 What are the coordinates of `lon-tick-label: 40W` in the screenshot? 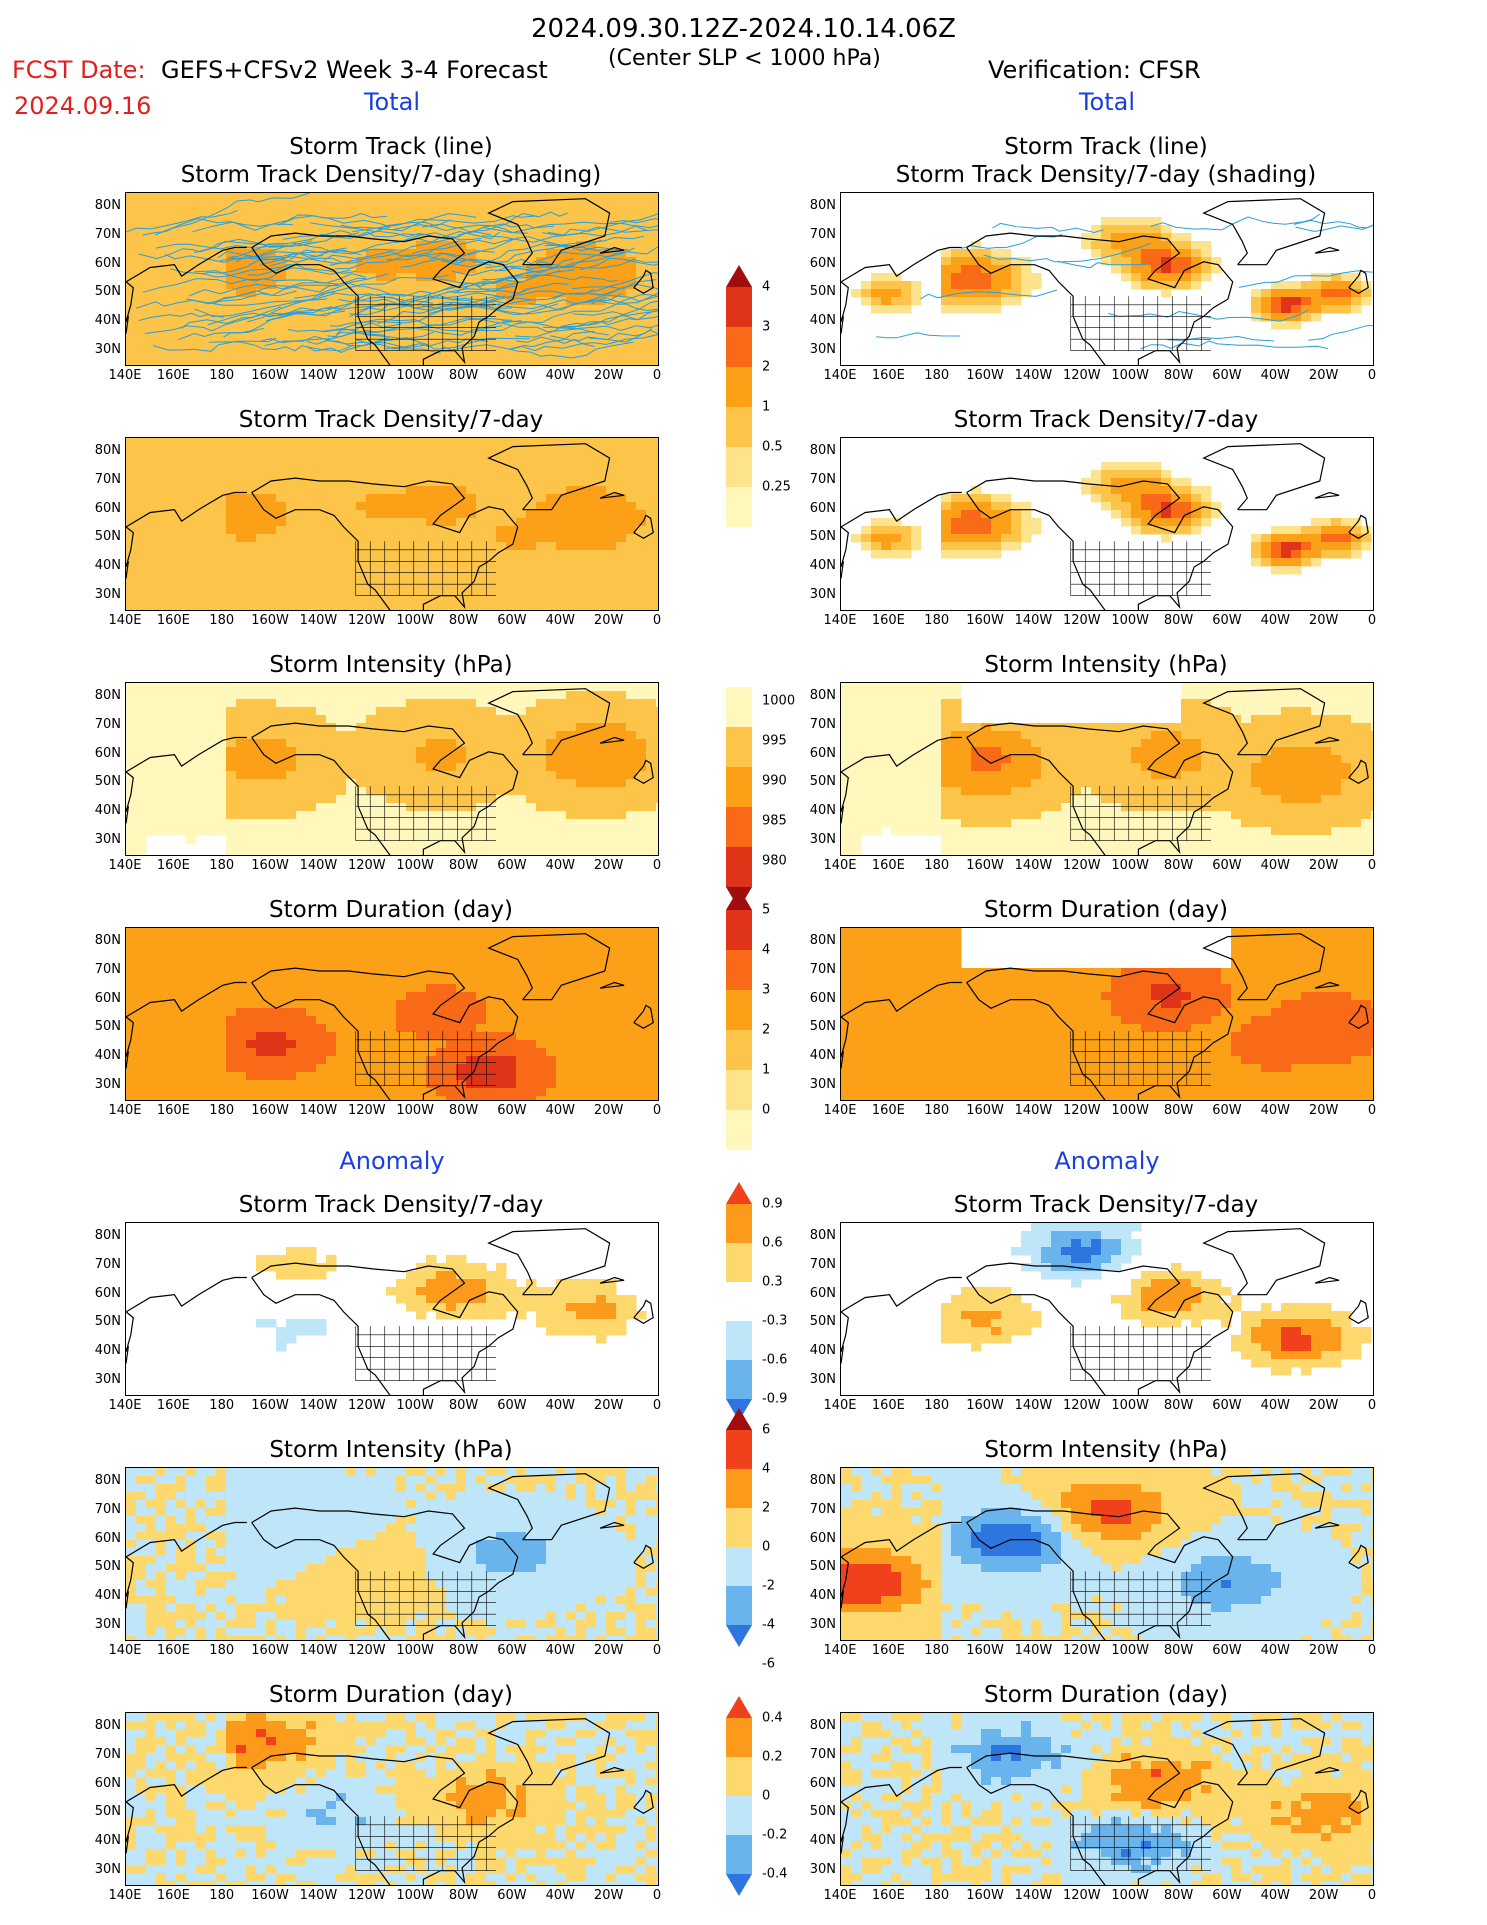 It's located at (560, 620).